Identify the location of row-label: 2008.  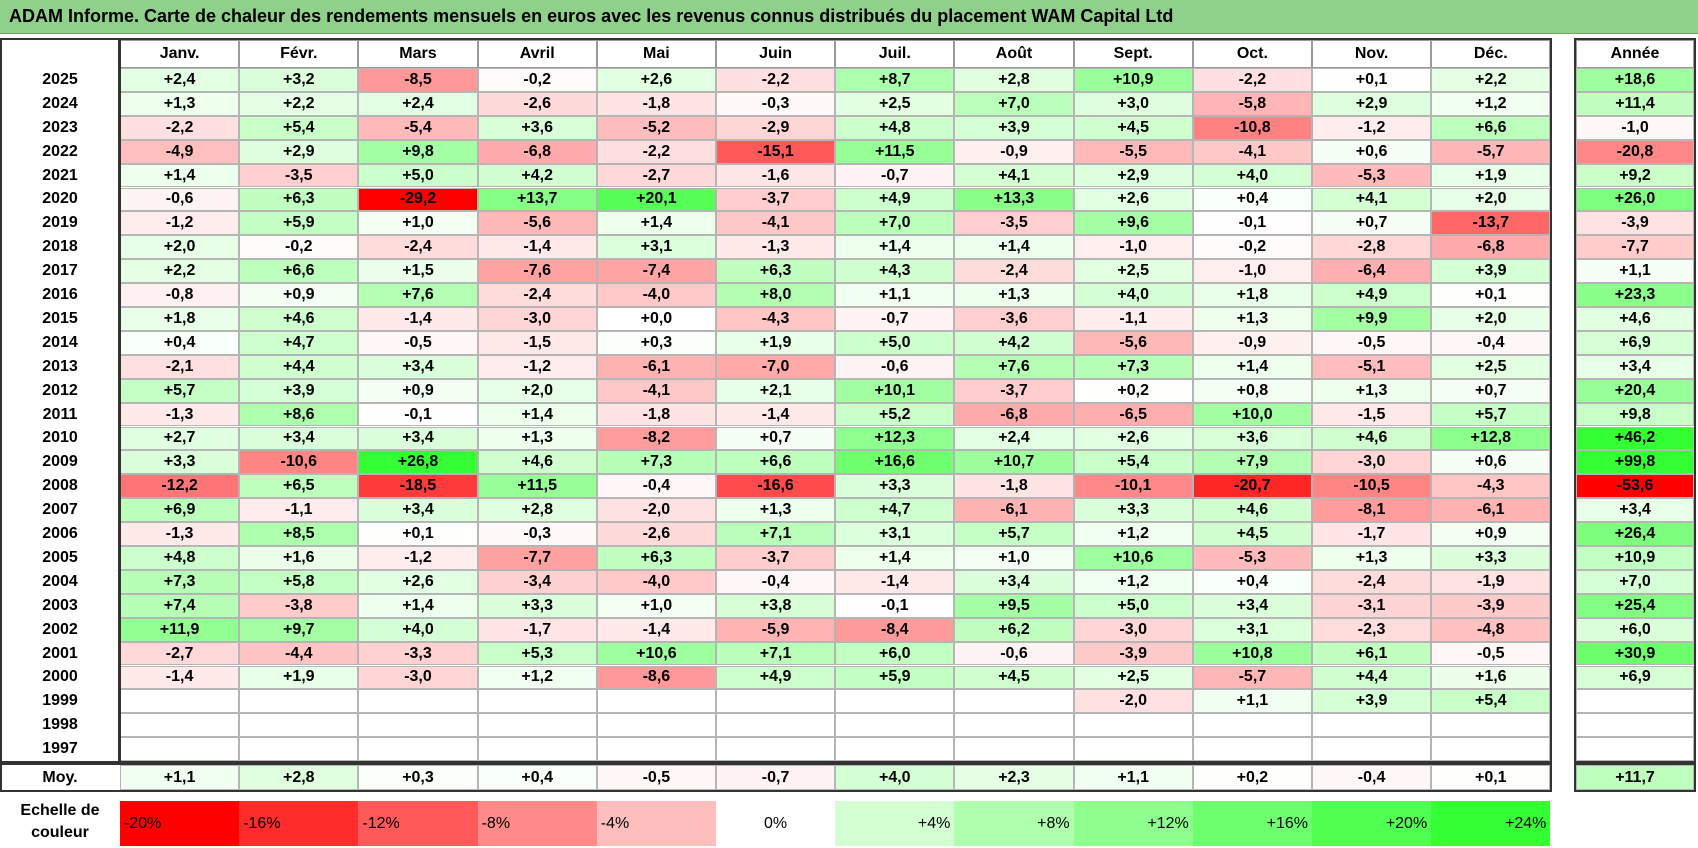
(60, 486).